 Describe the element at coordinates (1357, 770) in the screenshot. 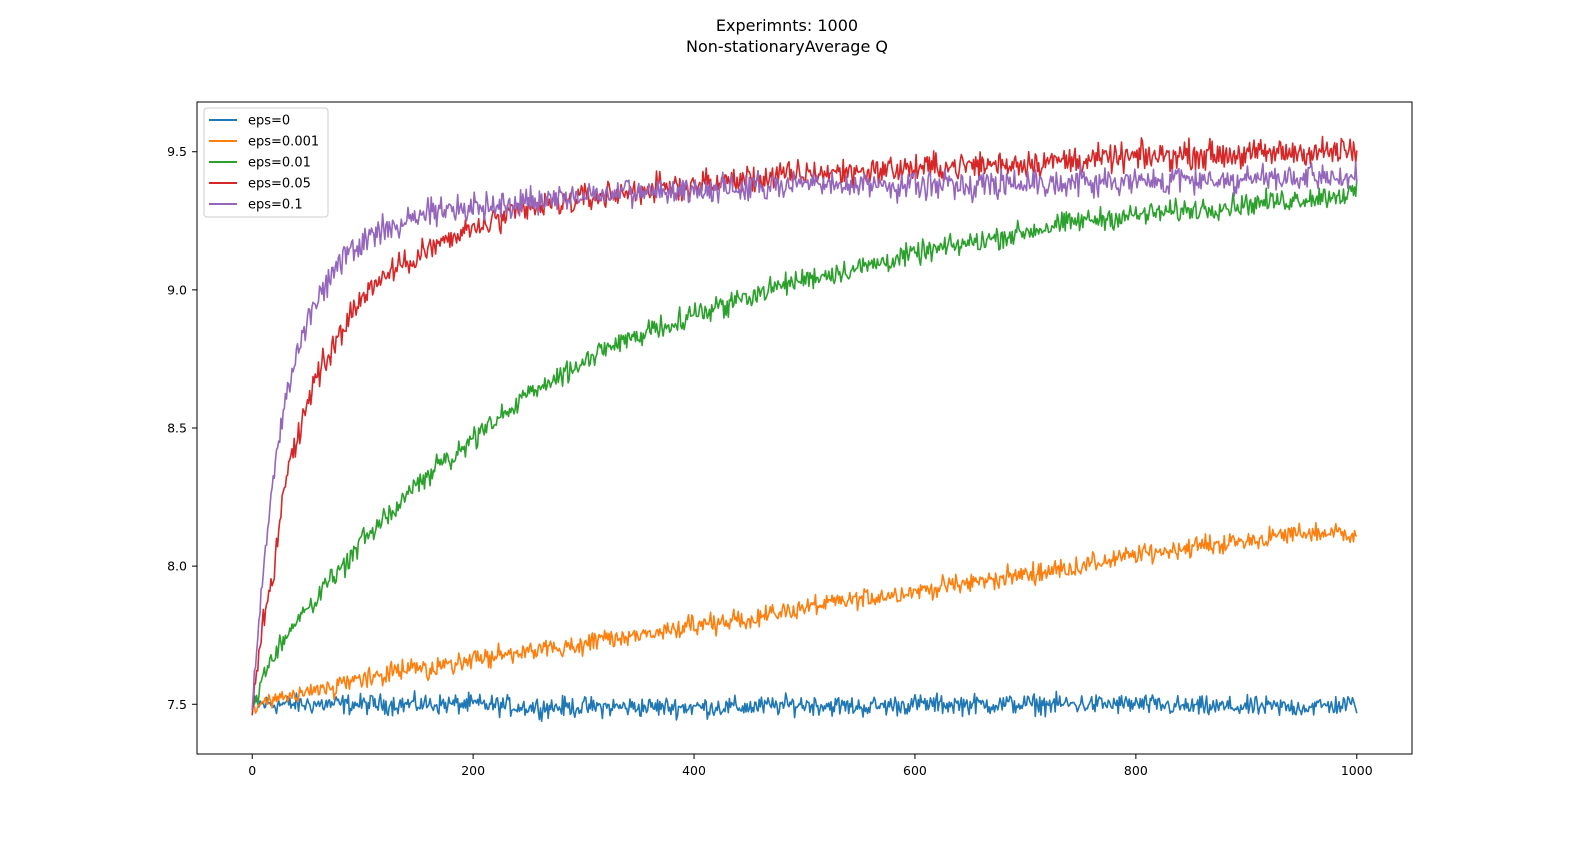

I see `x-tick-label: 1000` at that location.